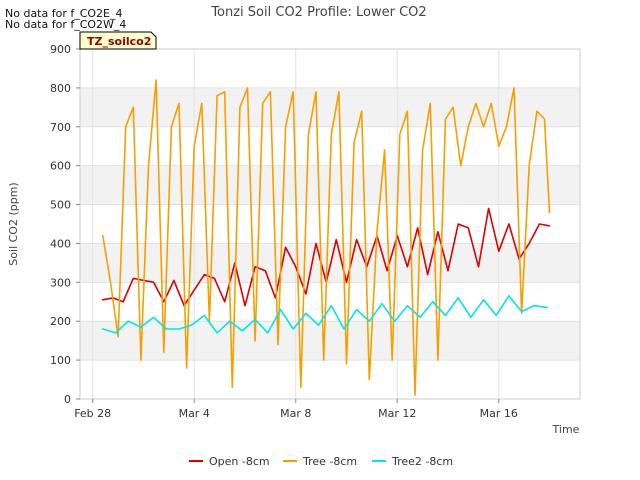 The image size is (640, 480). I want to click on legend: Open -8cm Tree -8cm Tree2 -8cm, so click(321, 461).